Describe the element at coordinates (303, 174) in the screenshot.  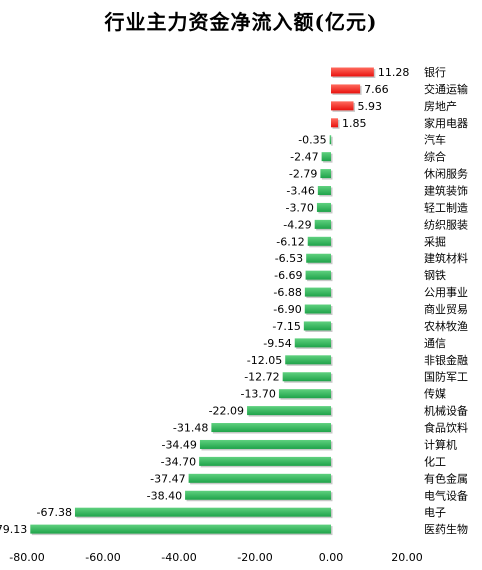
I see `data-label: -2.79` at that location.